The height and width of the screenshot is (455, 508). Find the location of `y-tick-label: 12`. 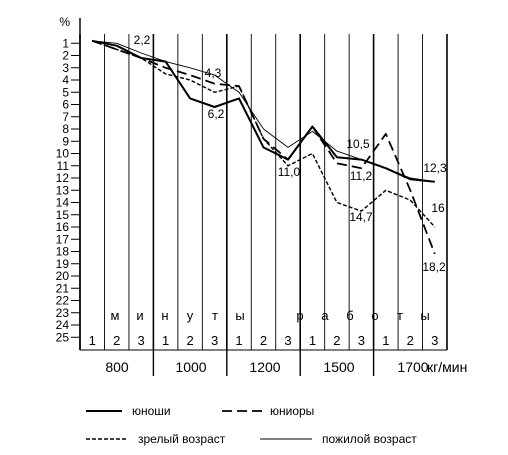

y-tick-label: 12 is located at coordinates (63, 178).